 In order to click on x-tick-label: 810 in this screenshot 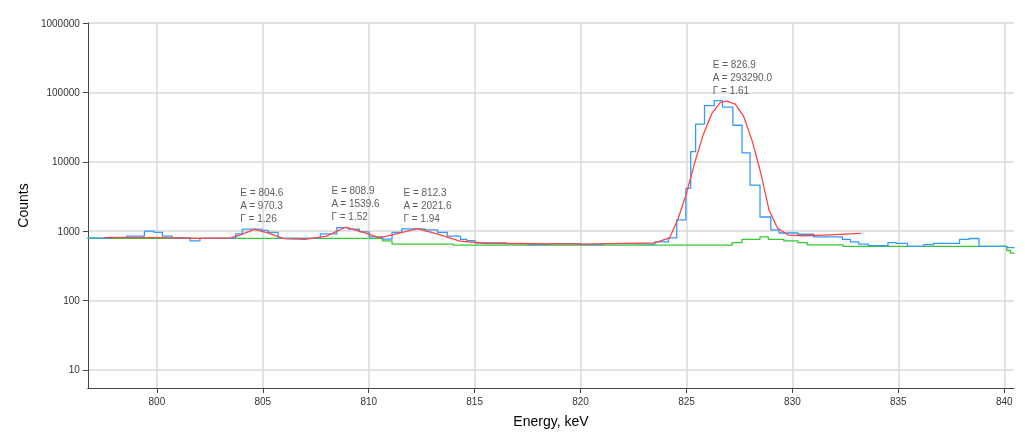, I will do `click(369, 401)`.